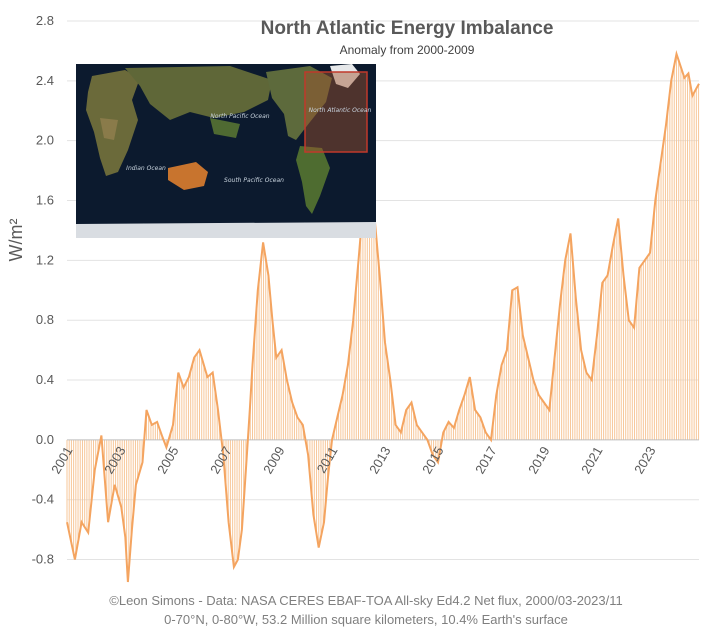 This screenshot has width=718, height=637. Describe the element at coordinates (45, 319) in the screenshot. I see `y-tick-label: 0.8` at that location.